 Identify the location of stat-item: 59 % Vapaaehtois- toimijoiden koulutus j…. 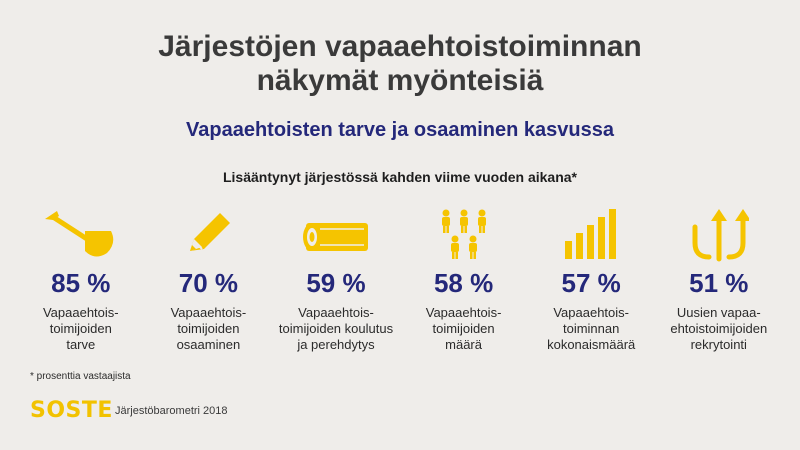
(336, 280).